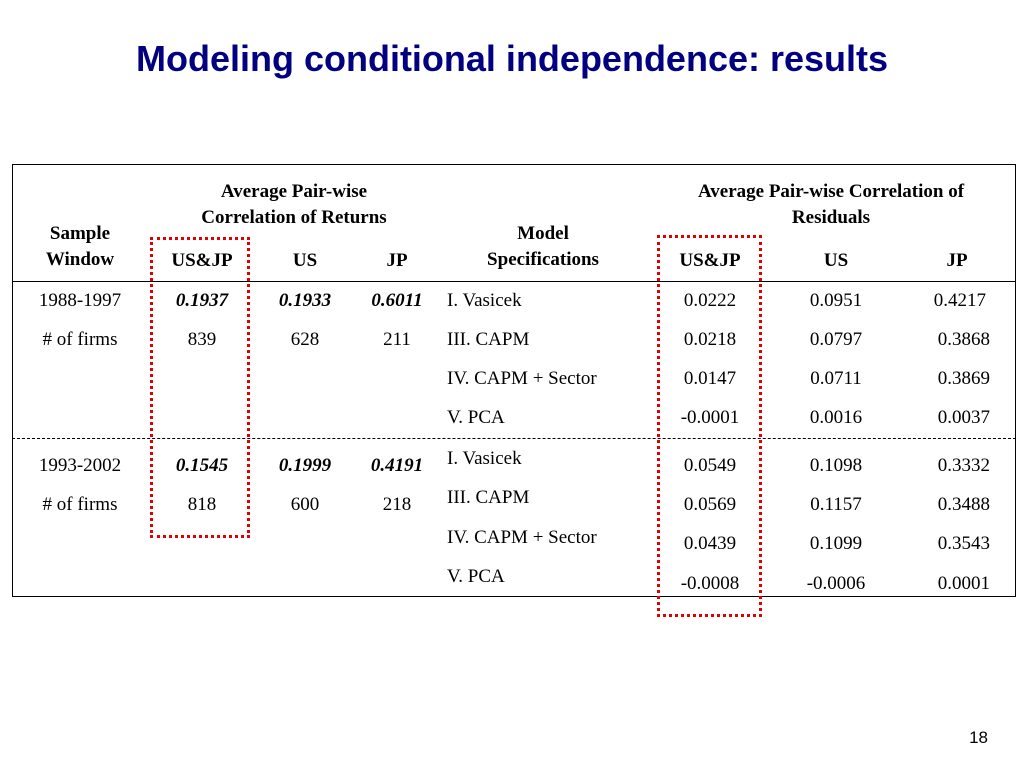 The height and width of the screenshot is (768, 1024). What do you see at coordinates (836, 378) in the screenshot?
I see `block1-res-us-3: 0.0711` at bounding box center [836, 378].